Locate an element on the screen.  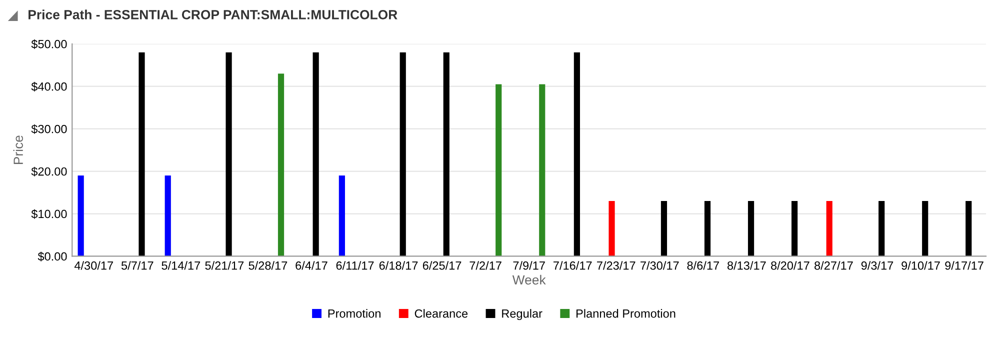
legend-label: Promotion is located at coordinates (354, 313).